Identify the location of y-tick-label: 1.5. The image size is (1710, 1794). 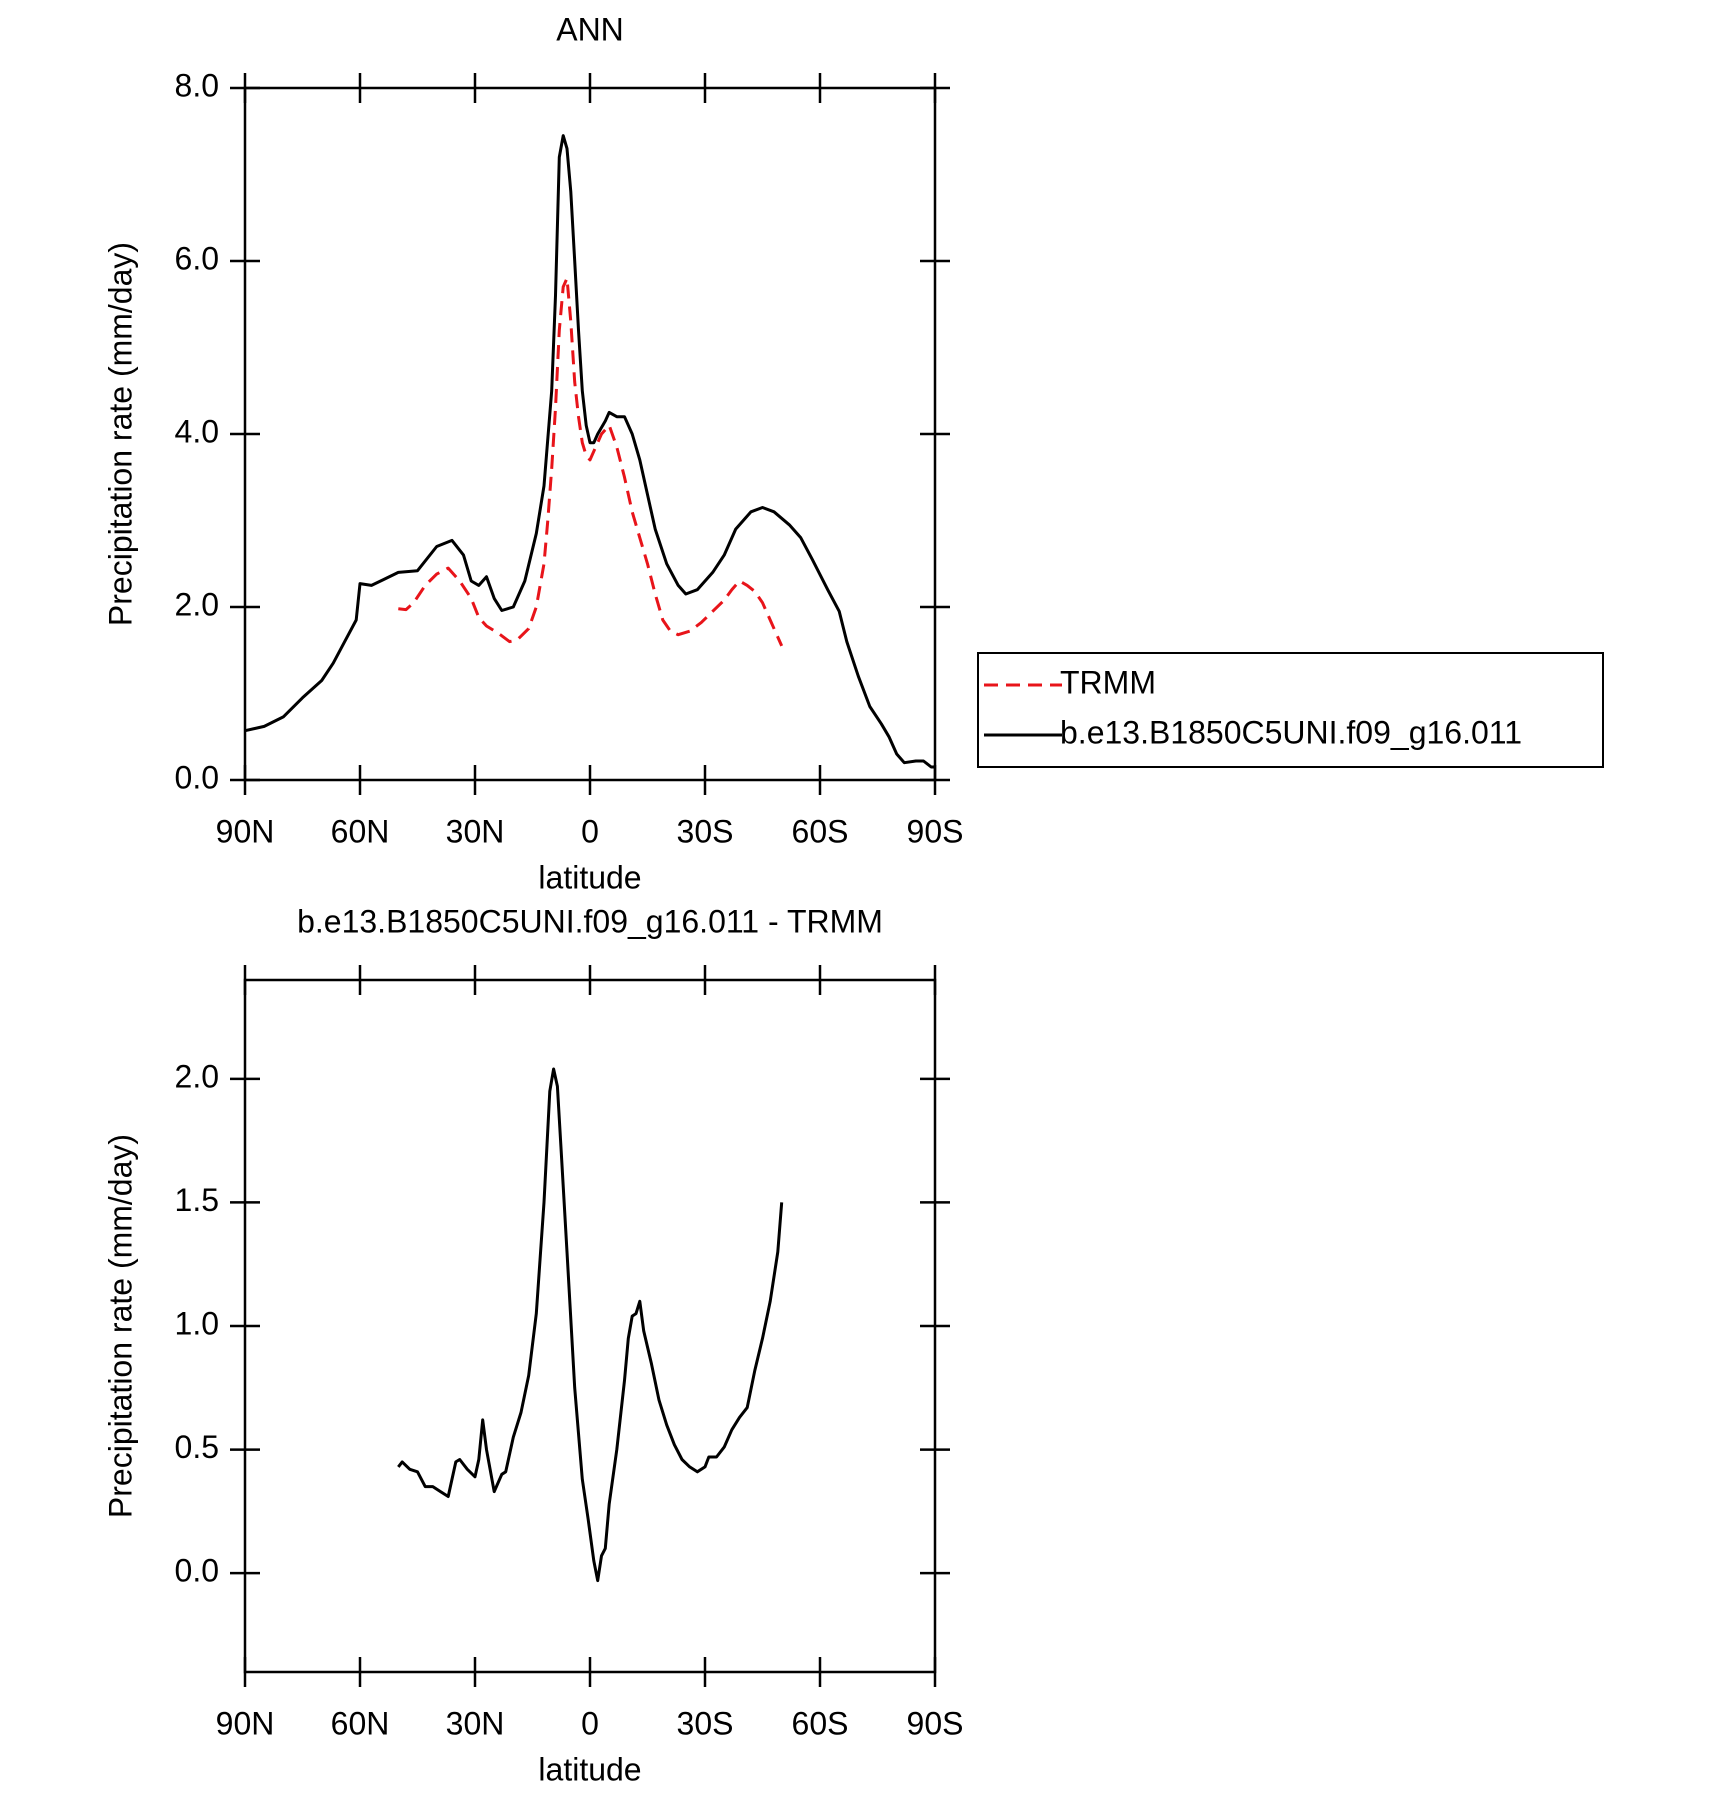
(197, 1200).